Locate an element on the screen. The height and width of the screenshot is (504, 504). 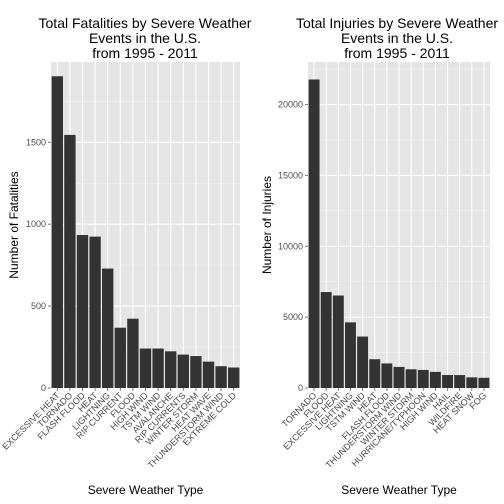
injuries-title-line: Total Injuries by Severe Weather is located at coordinates (397, 23).